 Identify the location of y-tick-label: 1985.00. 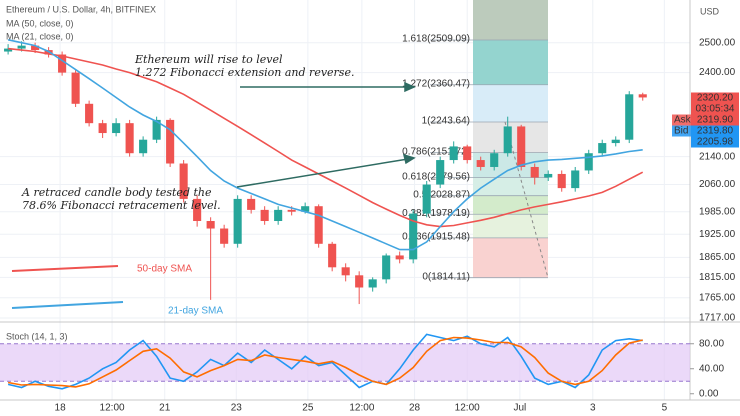
(717, 211).